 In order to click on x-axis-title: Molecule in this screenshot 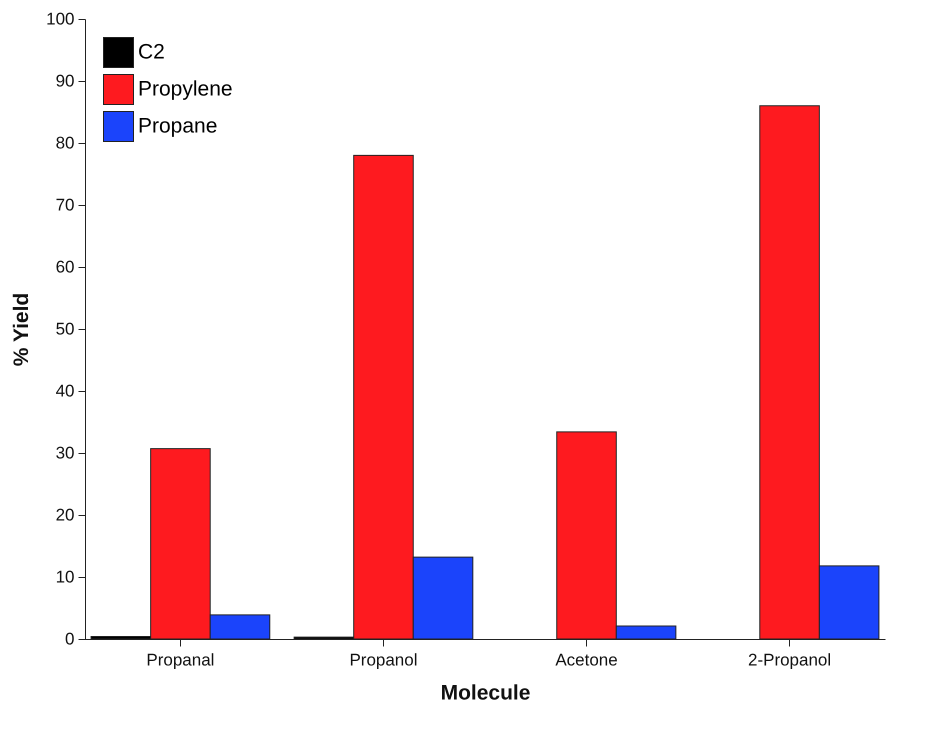, I will do `click(485, 693)`.